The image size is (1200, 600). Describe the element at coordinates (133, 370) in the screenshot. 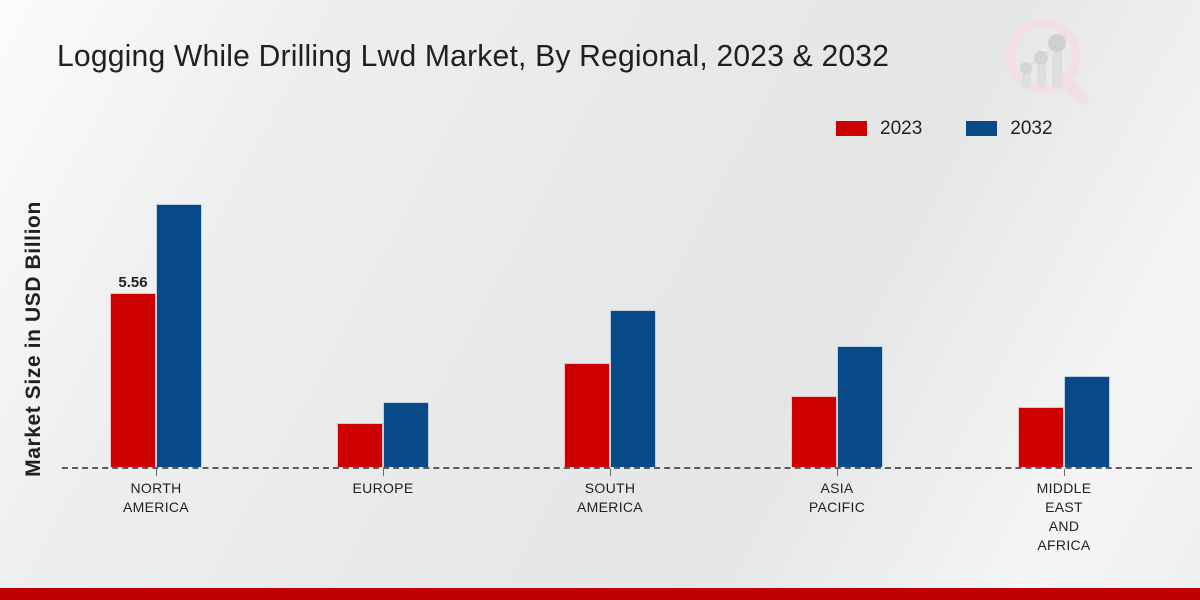

I see `bar-north-america-2023: 5.56` at that location.